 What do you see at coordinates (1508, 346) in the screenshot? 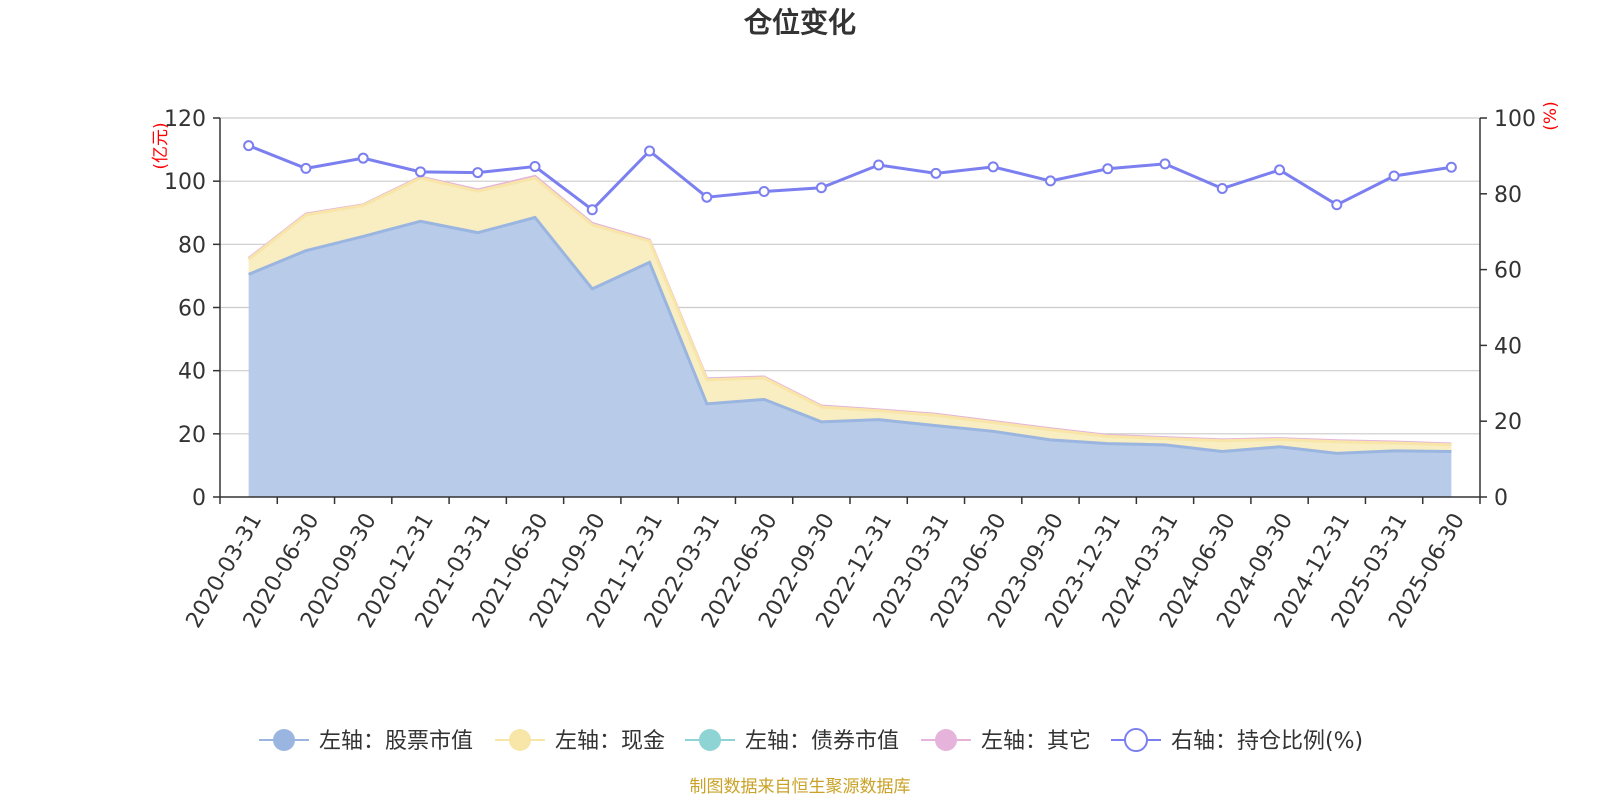
I see `right-axis-tick-label: 40` at bounding box center [1508, 346].